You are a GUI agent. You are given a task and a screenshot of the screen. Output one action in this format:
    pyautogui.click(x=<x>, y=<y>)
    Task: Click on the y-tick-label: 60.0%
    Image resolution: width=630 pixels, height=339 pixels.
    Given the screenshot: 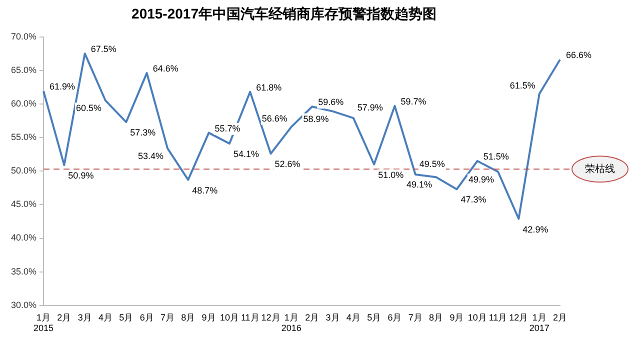 What is the action you would take?
    pyautogui.click(x=23, y=103)
    